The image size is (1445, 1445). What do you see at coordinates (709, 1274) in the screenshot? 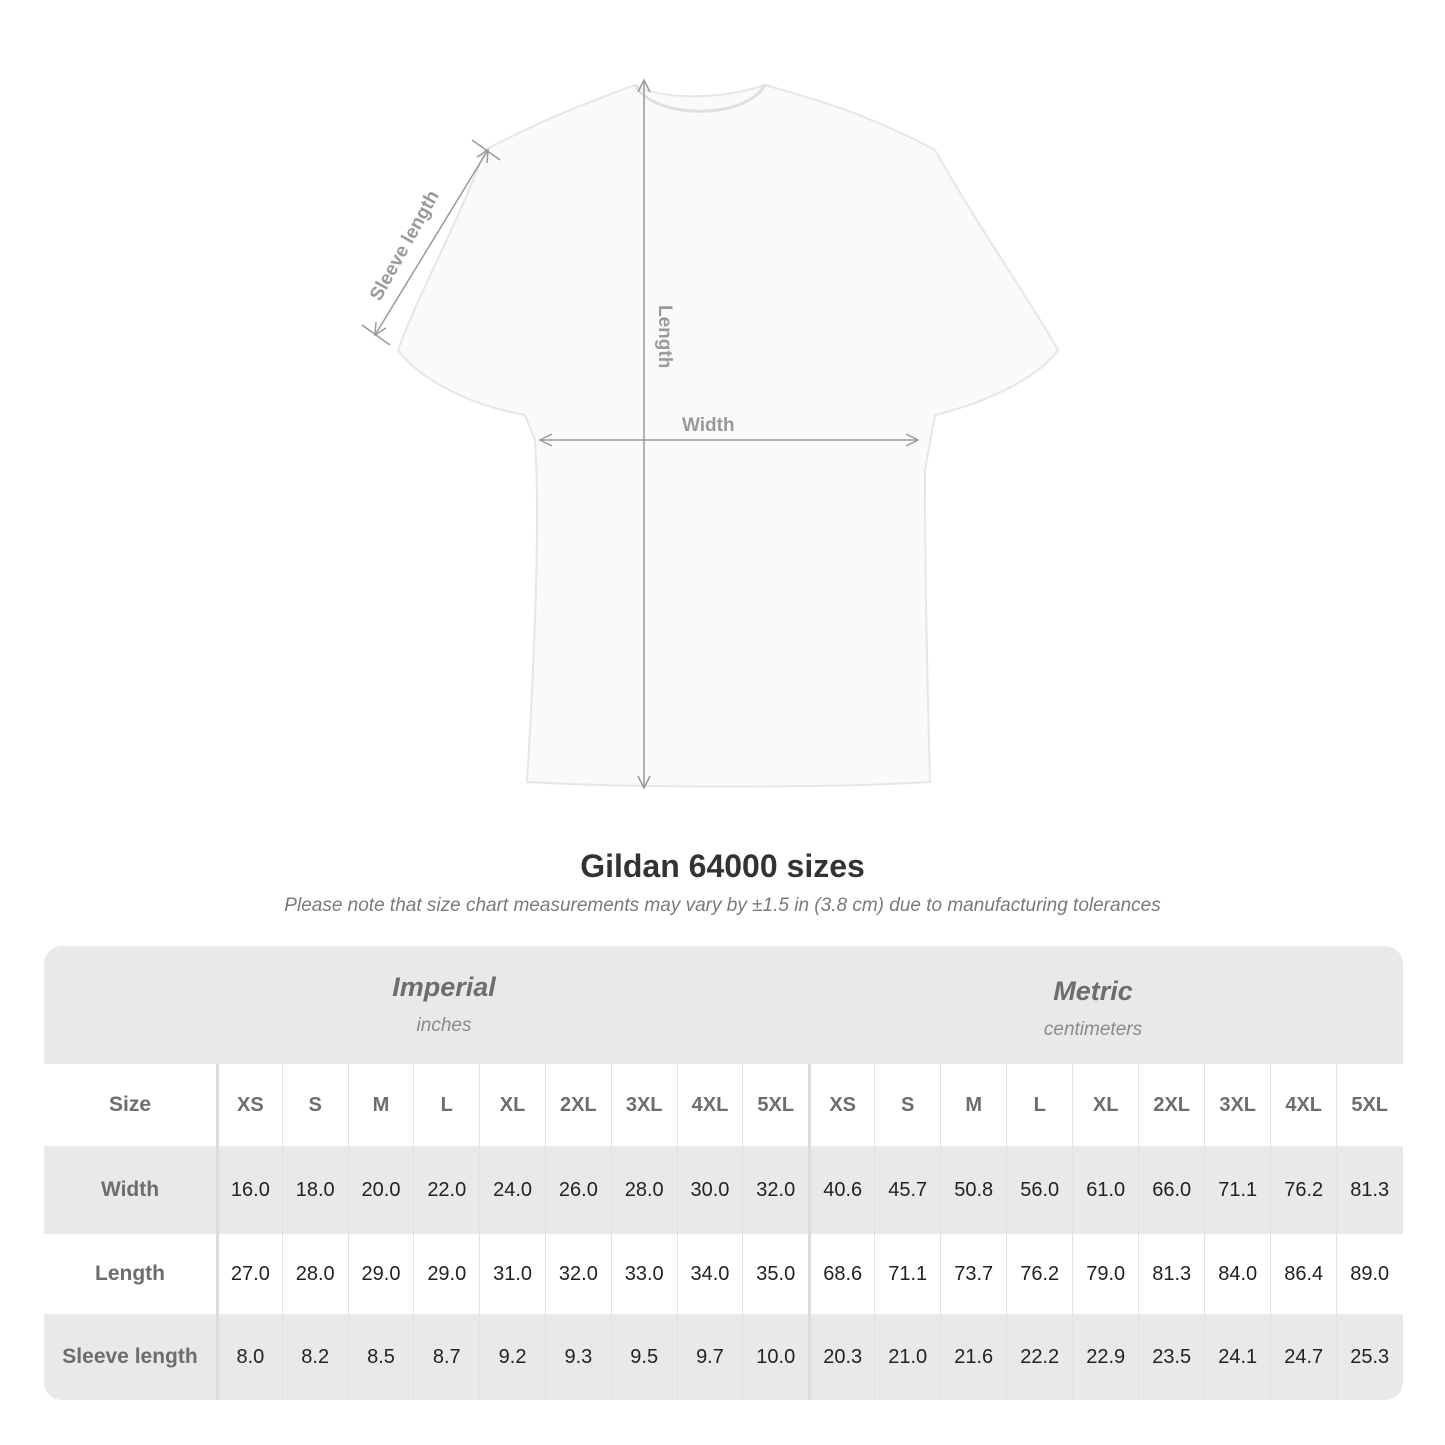
I see `value-cell: 34.0` at bounding box center [709, 1274].